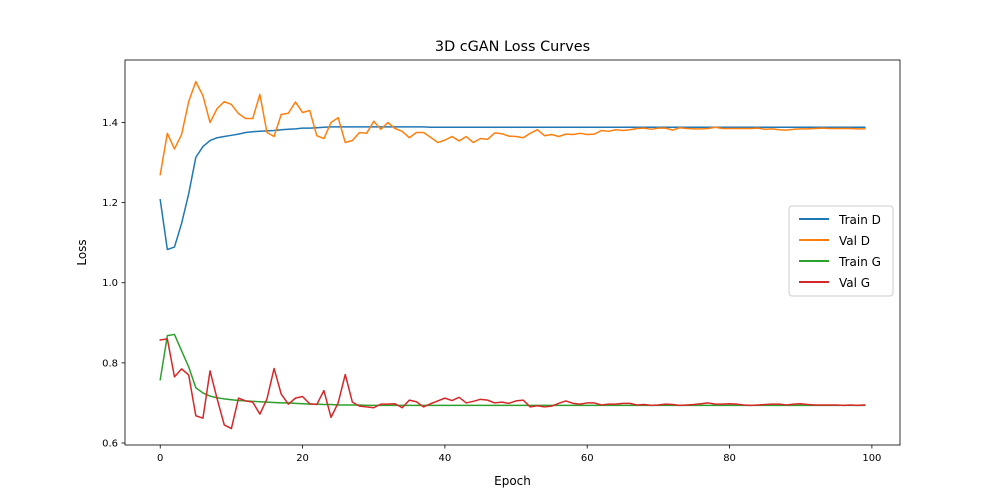  What do you see at coordinates (110, 203) in the screenshot?
I see `y-tick-label: 1.2` at bounding box center [110, 203].